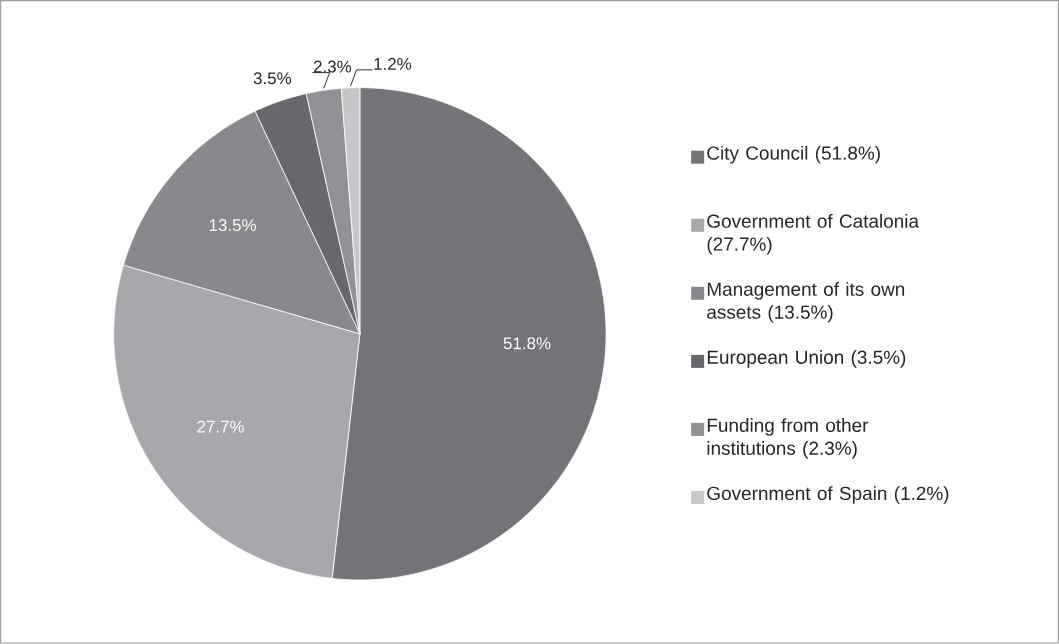 Image resolution: width=1059 pixels, height=644 pixels. I want to click on legend-label: Funding from other institutions (2.3%), so click(788, 438).